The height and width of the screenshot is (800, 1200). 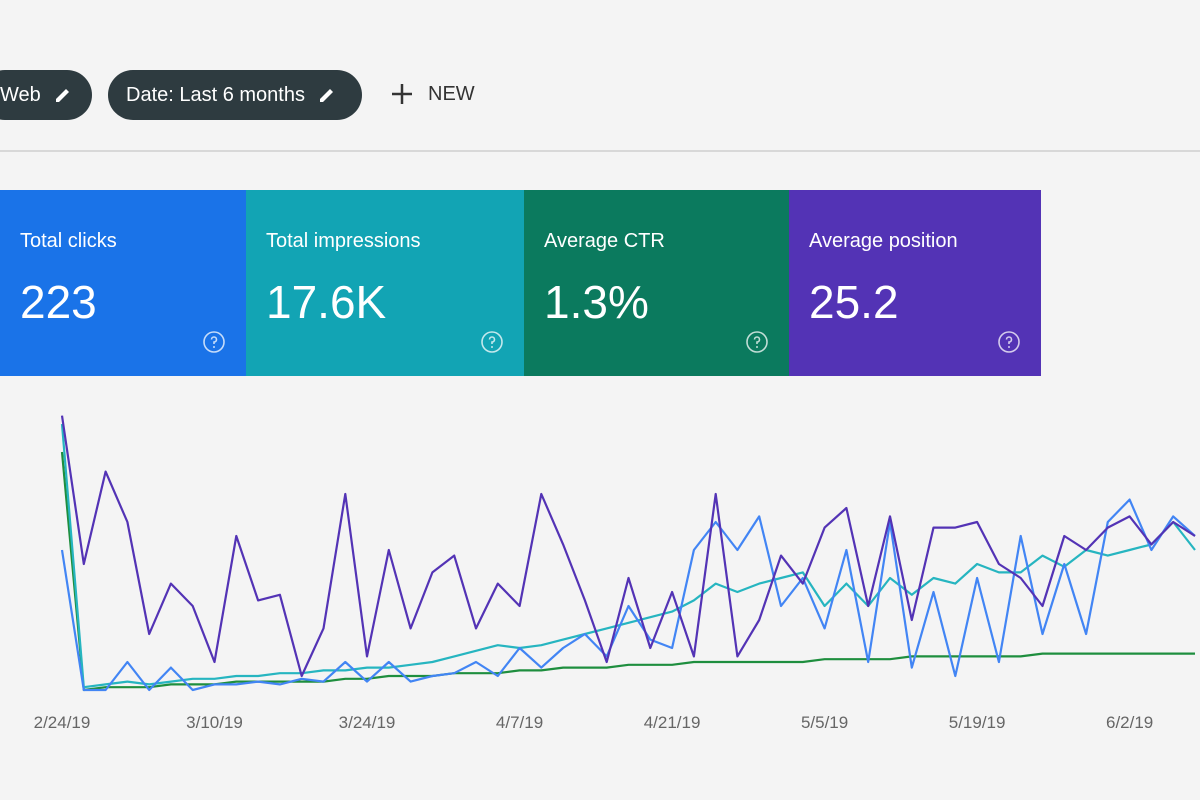 I want to click on metric-value: 25.2, so click(x=854, y=302).